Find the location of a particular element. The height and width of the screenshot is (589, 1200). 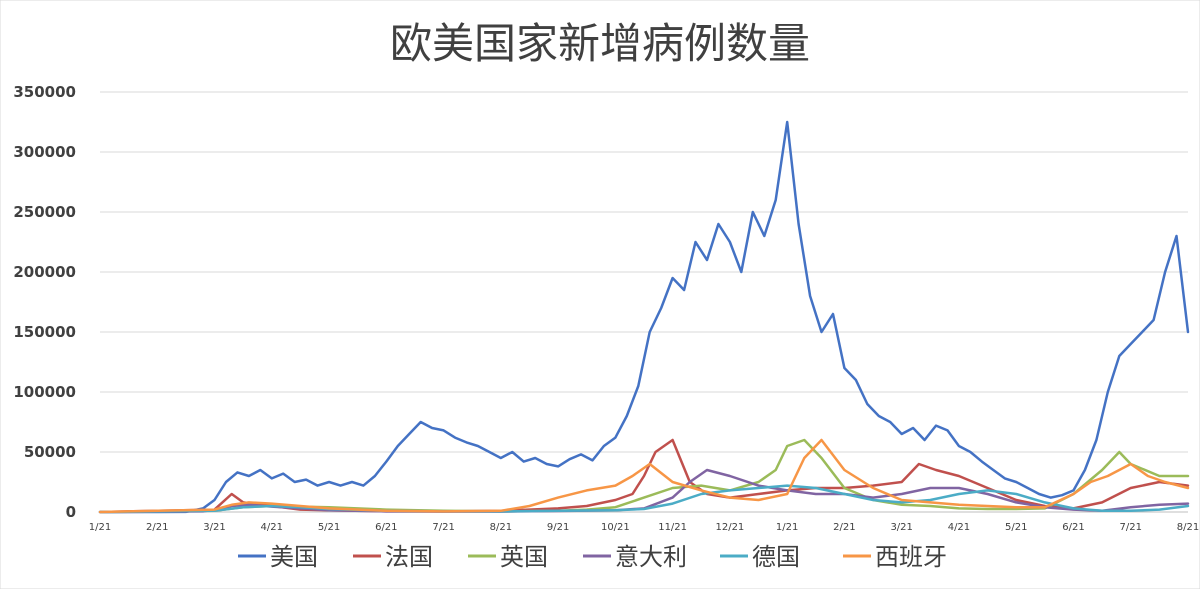

series-line-西班牙 is located at coordinates (644, 476).